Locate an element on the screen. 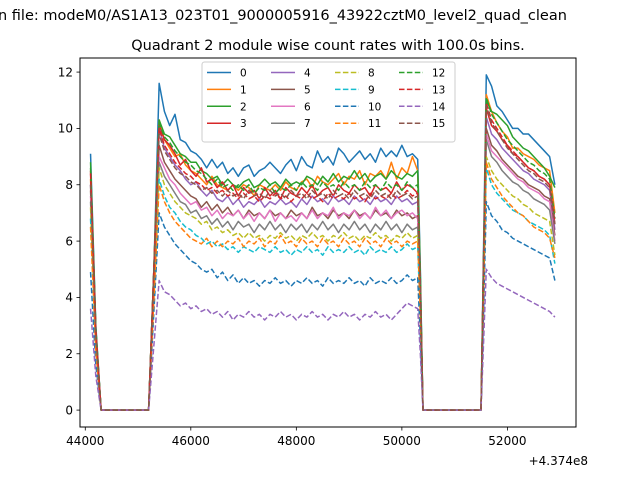 The width and height of the screenshot is (640, 480). legend-label-5: 5 is located at coordinates (307, 90).